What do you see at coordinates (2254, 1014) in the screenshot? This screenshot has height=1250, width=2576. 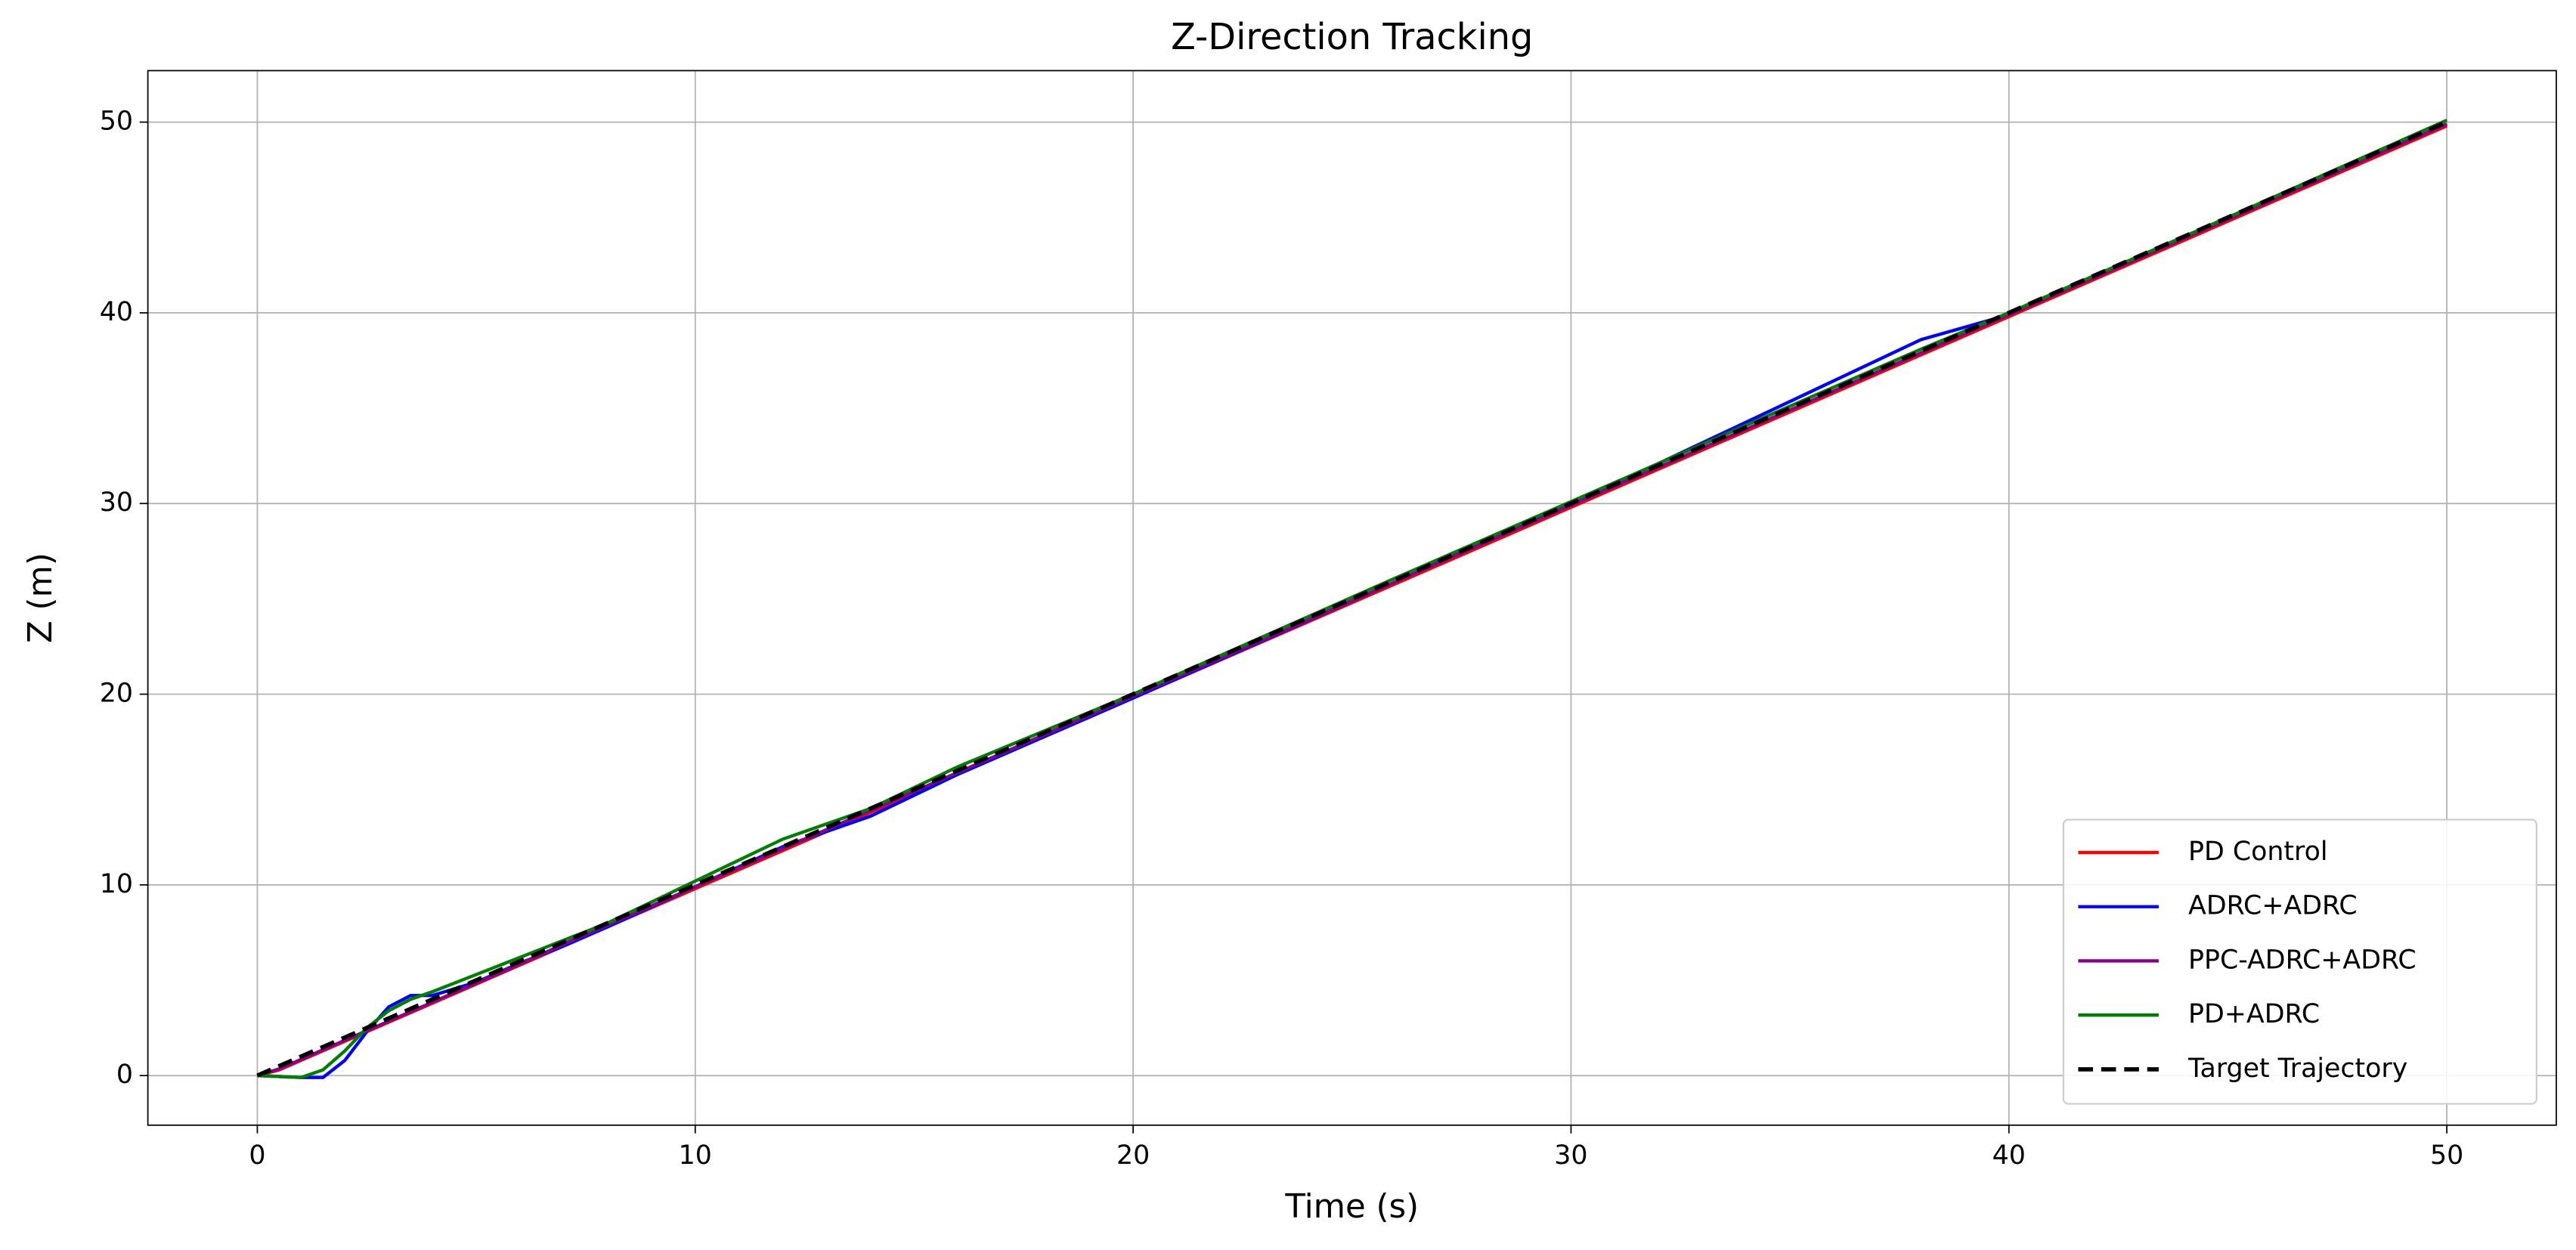 I see `legend-label: PD+ADRC` at bounding box center [2254, 1014].